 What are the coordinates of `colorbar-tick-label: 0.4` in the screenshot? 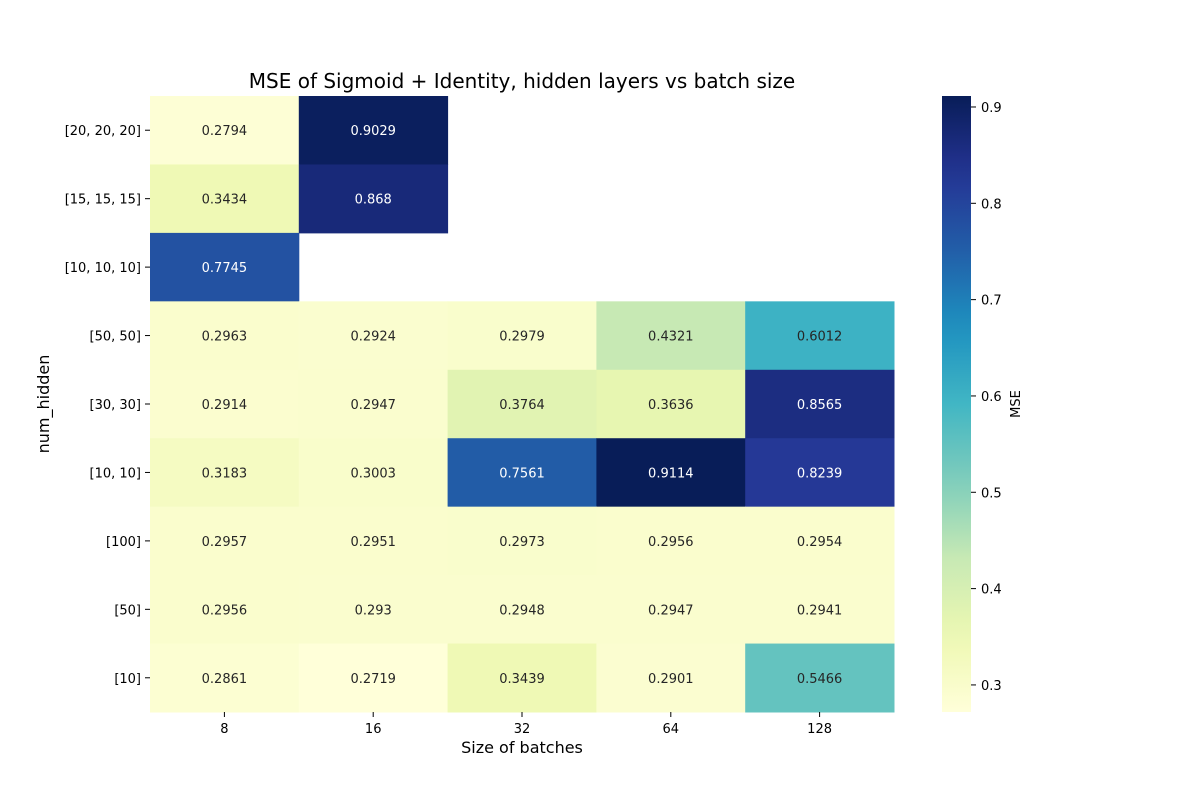 It's located at (991, 590).